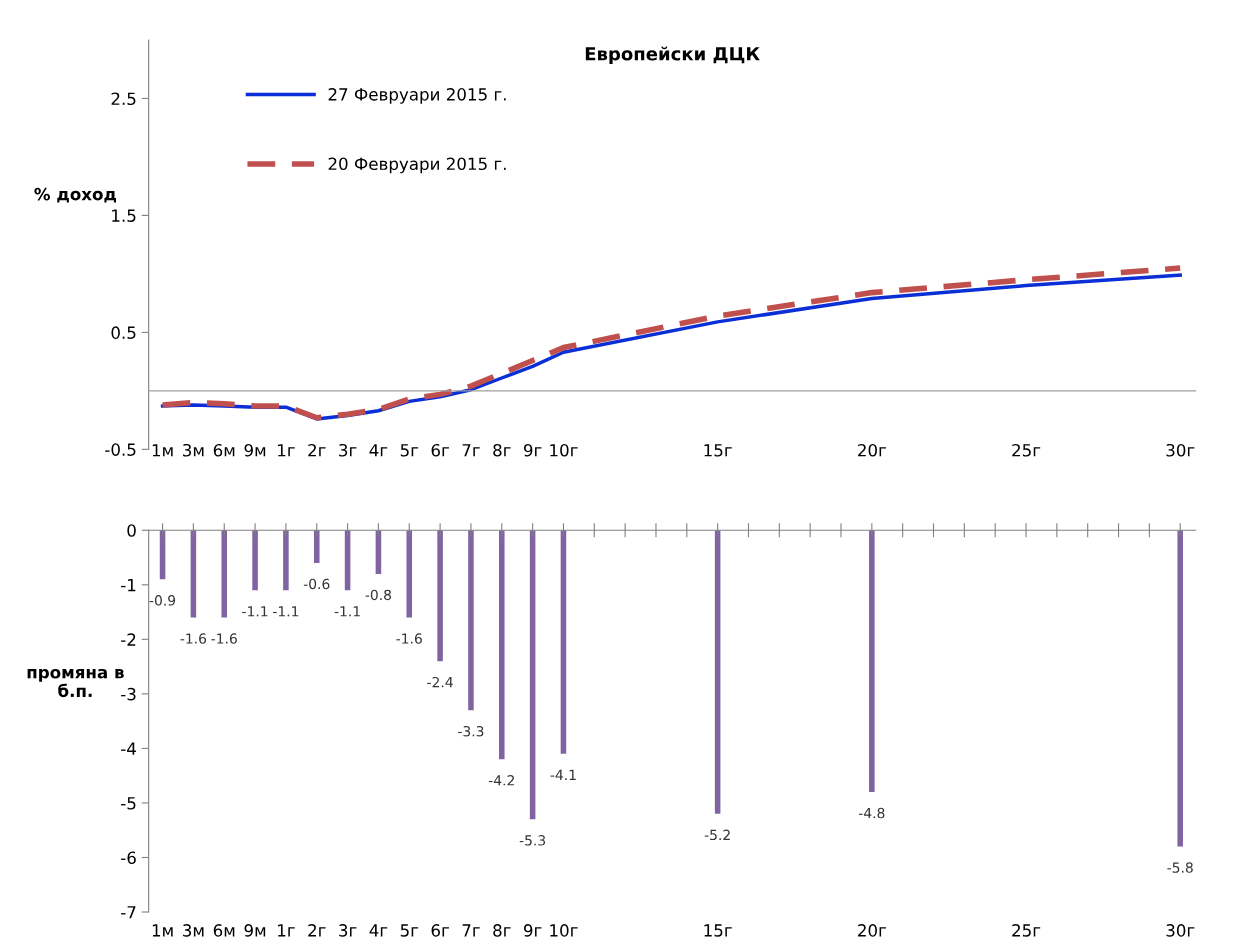  I want to click on y-axis-title: % доход, so click(75, 195).